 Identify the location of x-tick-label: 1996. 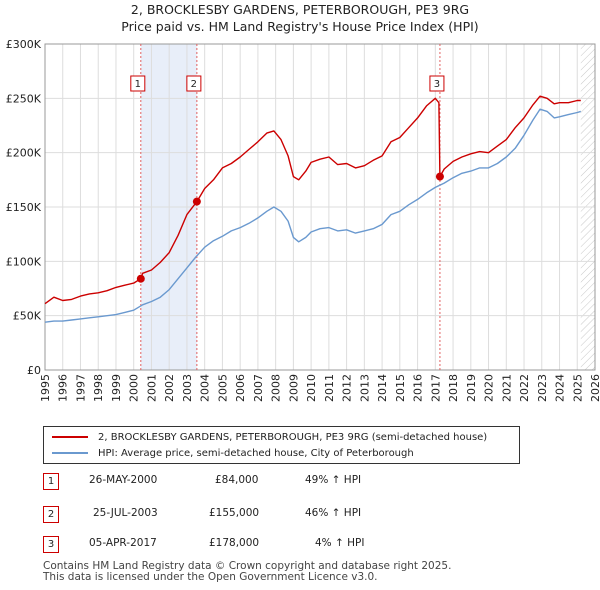
(63, 388).